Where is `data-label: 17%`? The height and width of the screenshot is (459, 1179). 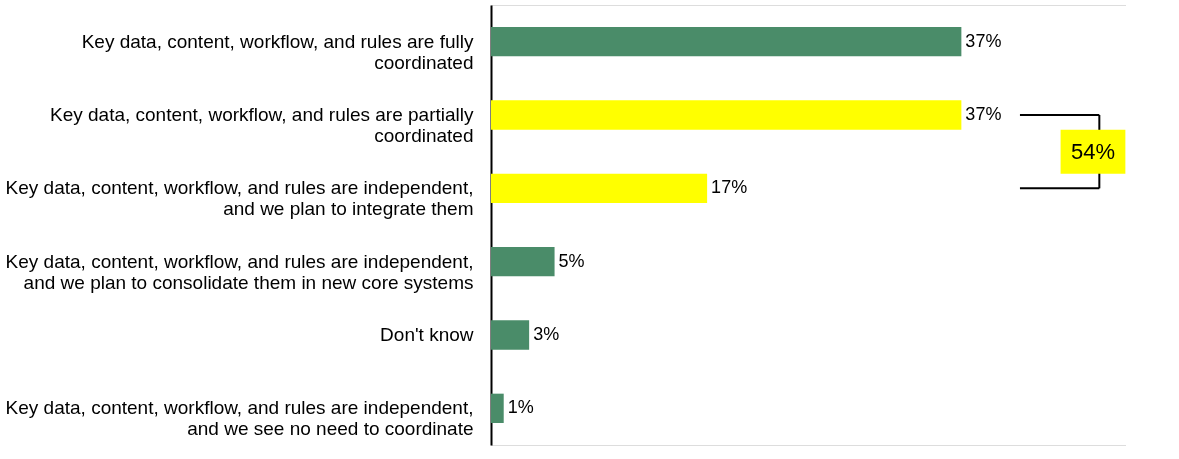 data-label: 17% is located at coordinates (729, 187).